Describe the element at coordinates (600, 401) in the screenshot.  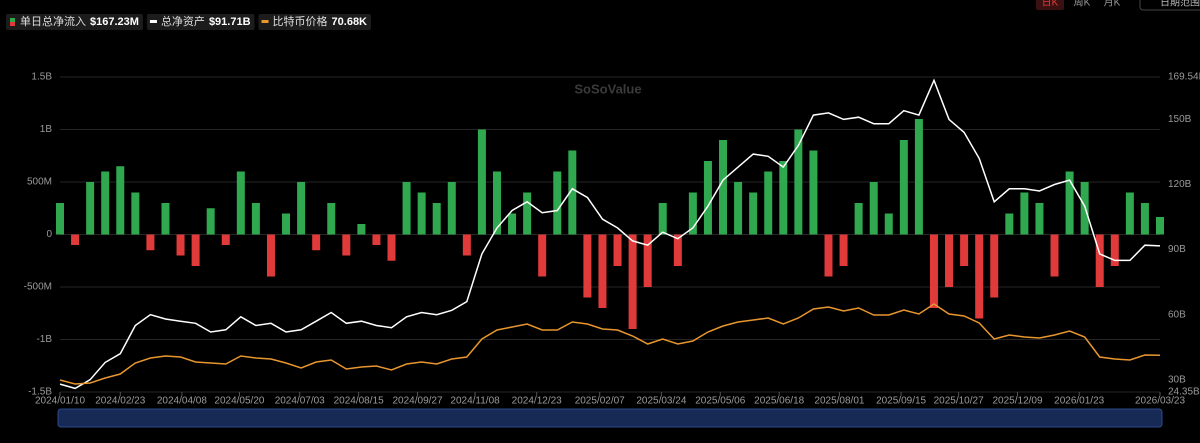
I see `x-tick-label: 2025/02/07` at that location.